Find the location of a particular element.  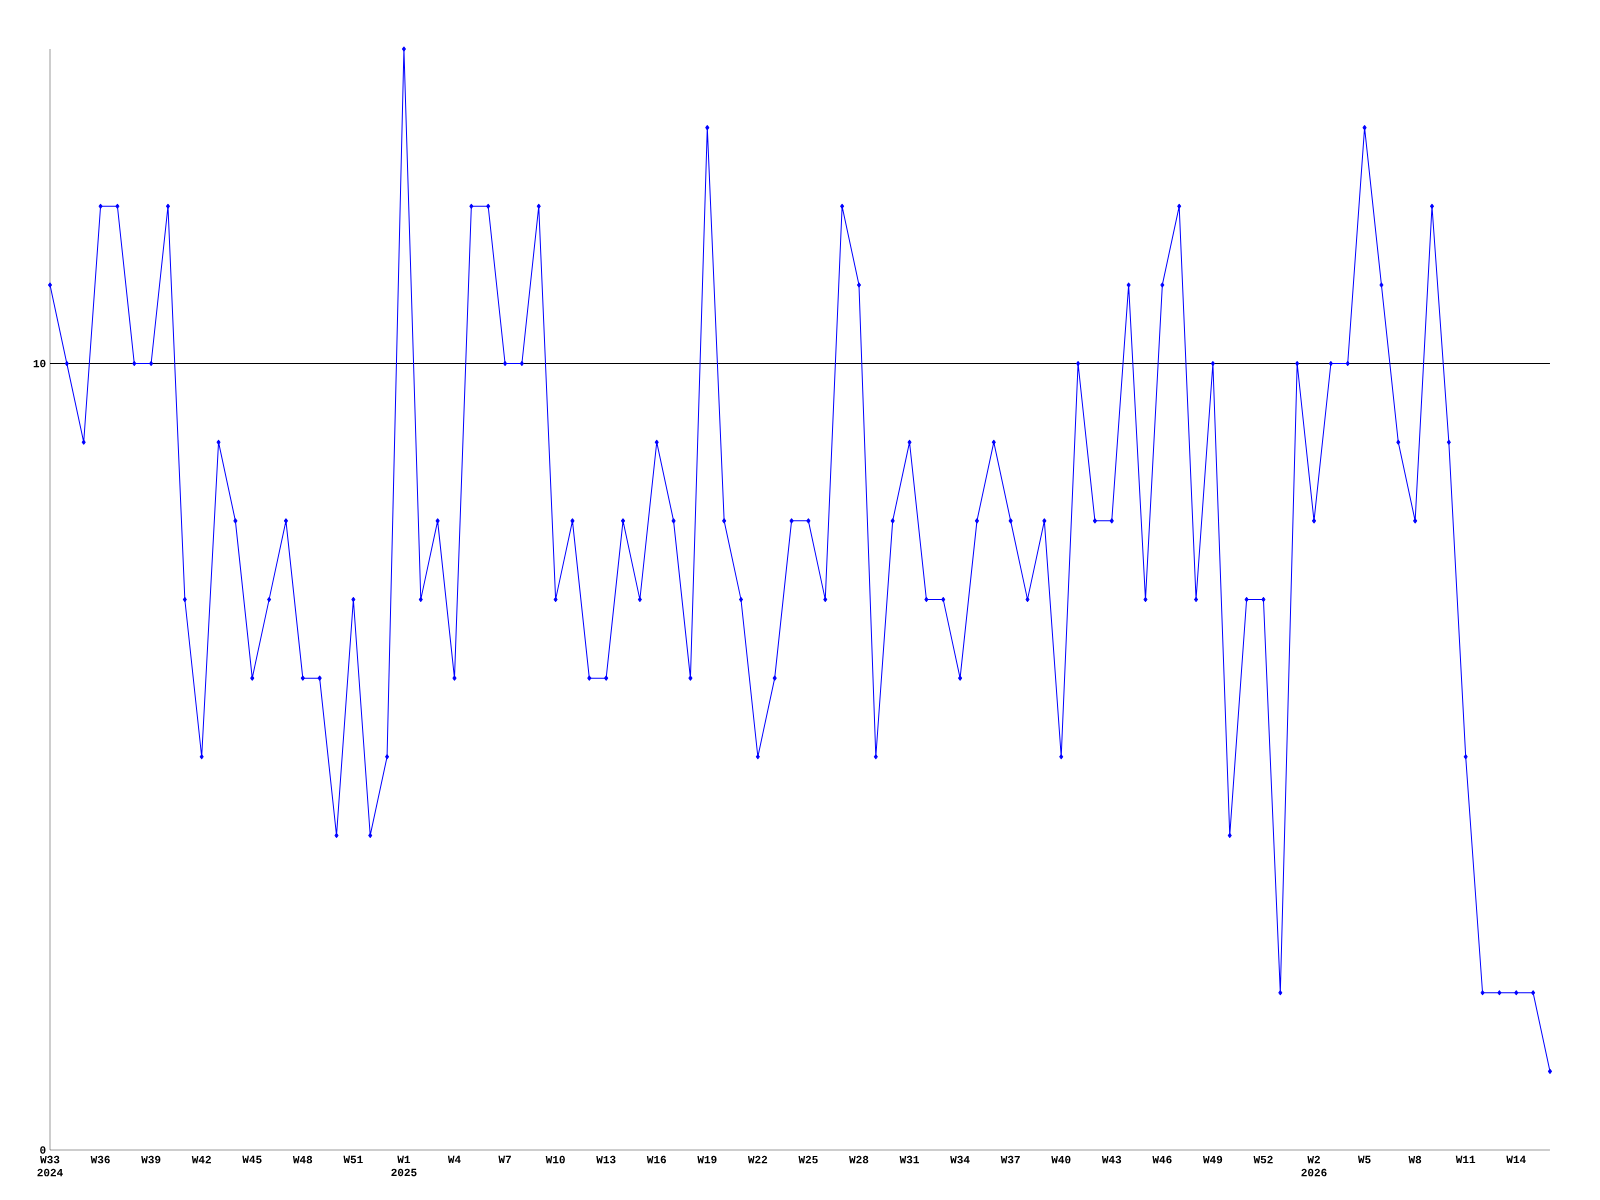

x-tick-label: W33 2024 is located at coordinates (50, 1166).